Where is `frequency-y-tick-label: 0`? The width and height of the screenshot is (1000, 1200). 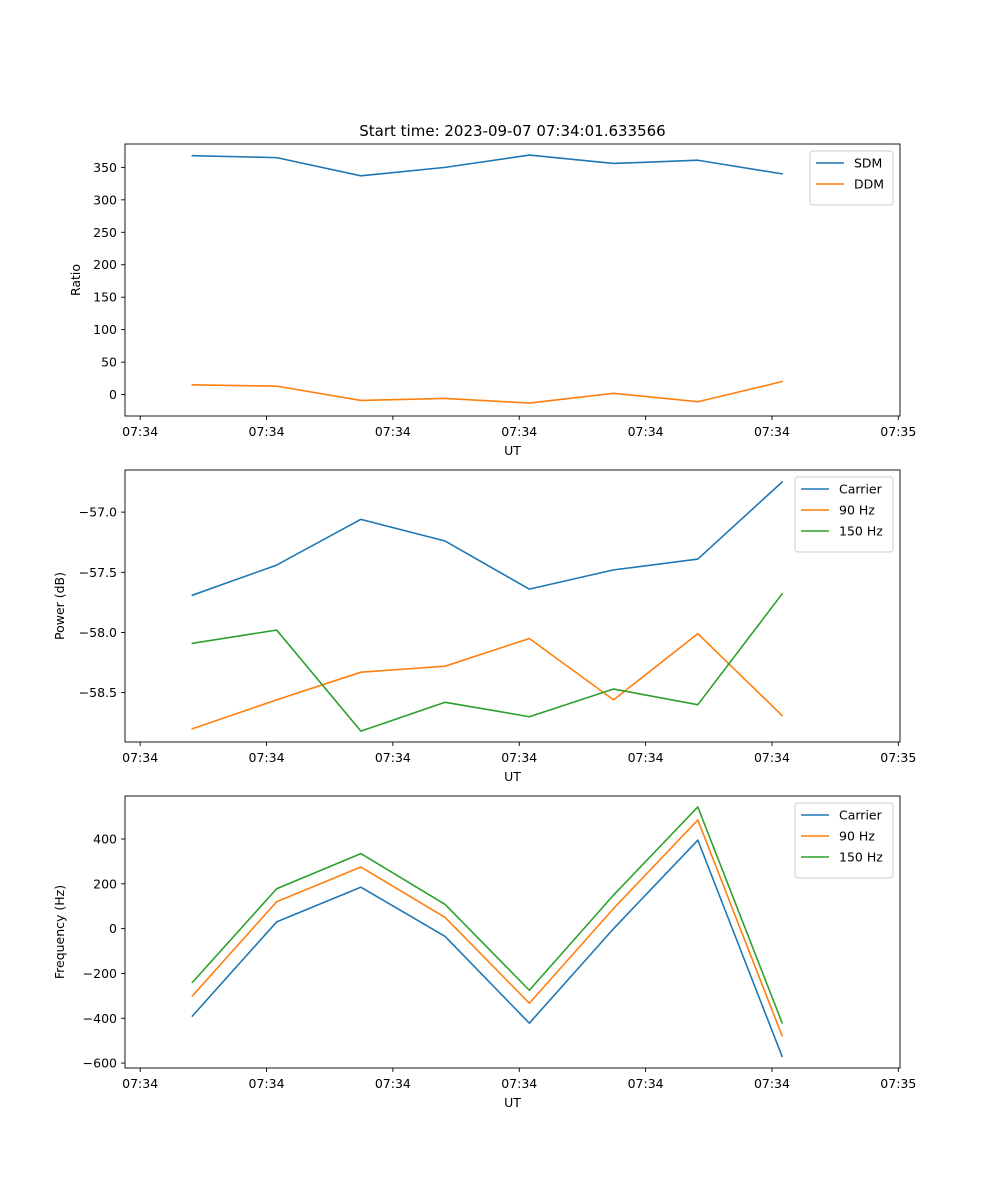 frequency-y-tick-label: 0 is located at coordinates (113, 928).